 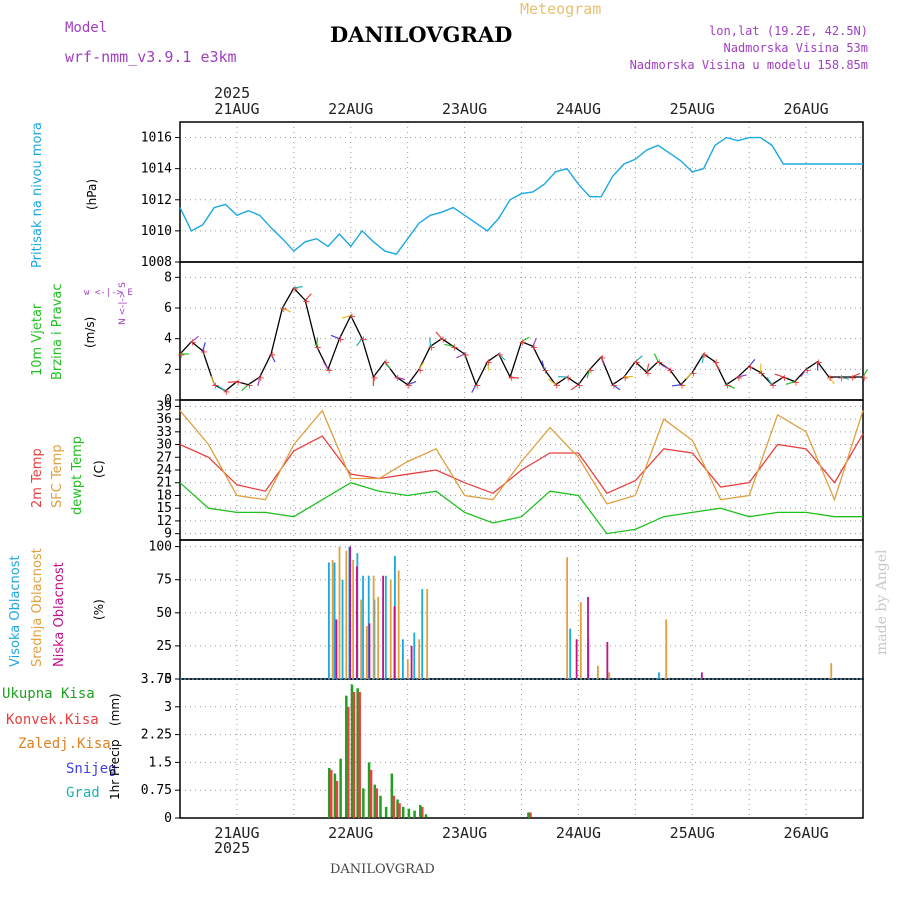 What do you see at coordinates (99, 469) in the screenshot?
I see `temp-unit-label: (C)` at bounding box center [99, 469].